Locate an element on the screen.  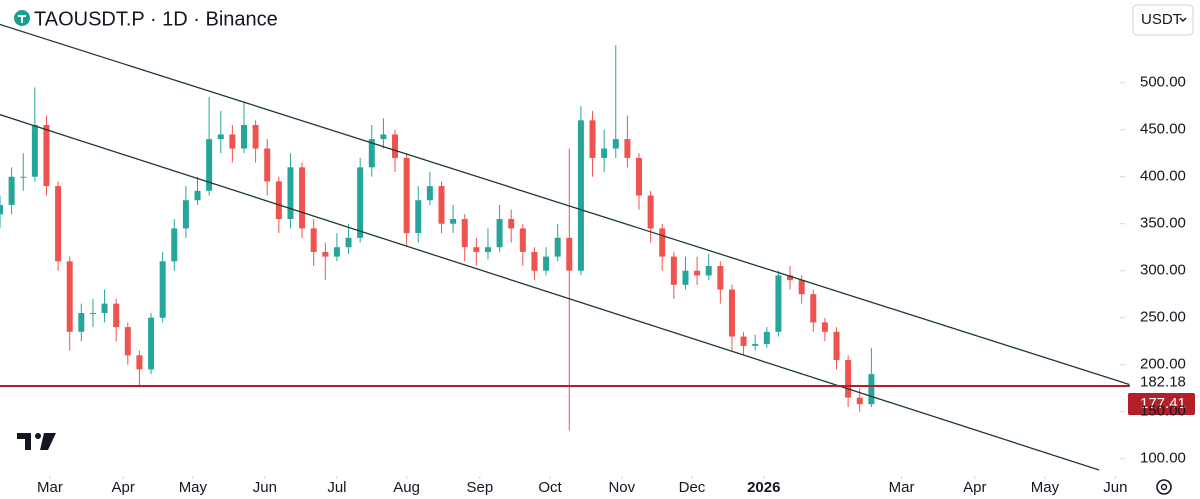
currency-label: USDT is located at coordinates (1161, 19).